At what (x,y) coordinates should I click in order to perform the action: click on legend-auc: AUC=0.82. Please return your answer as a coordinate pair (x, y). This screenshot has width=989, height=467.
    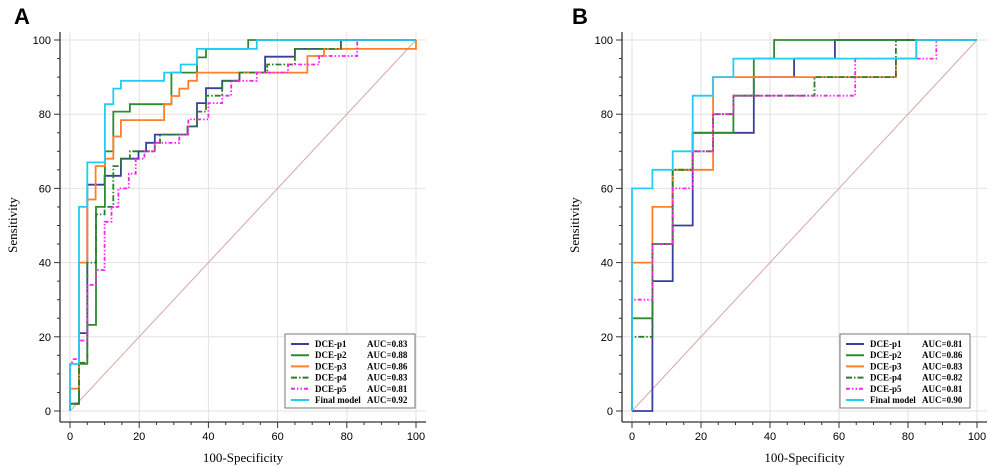
    Looking at the image, I should click on (942, 378).